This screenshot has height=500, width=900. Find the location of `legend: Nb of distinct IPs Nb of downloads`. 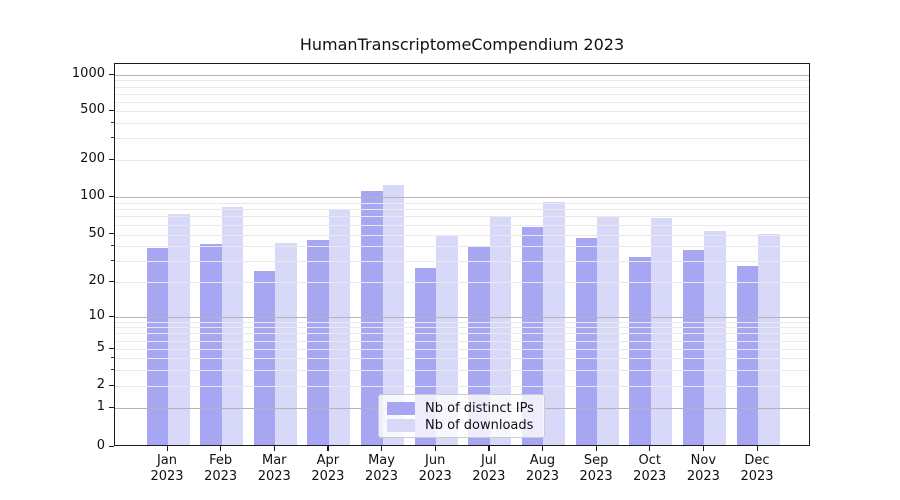

legend: Nb of distinct IPs Nb of downloads is located at coordinates (461, 416).